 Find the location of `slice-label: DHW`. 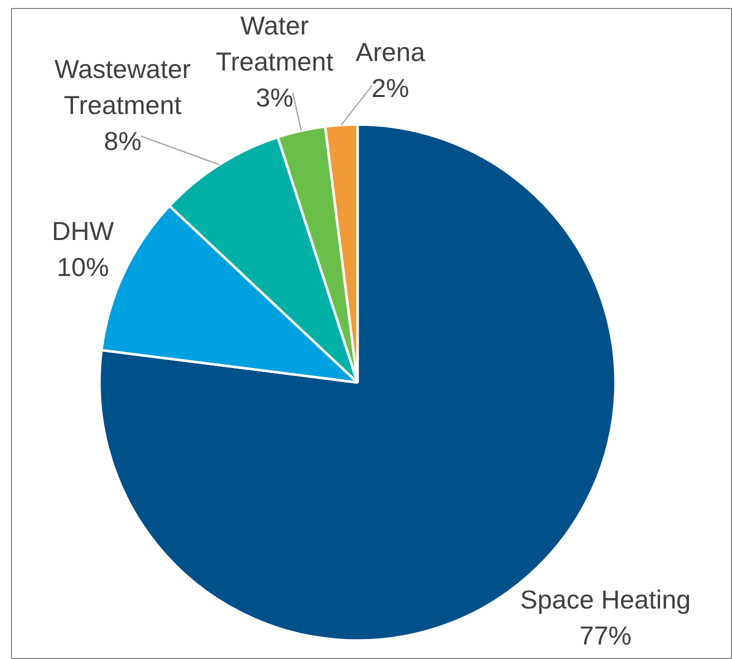

slice-label: DHW is located at coordinates (83, 231).